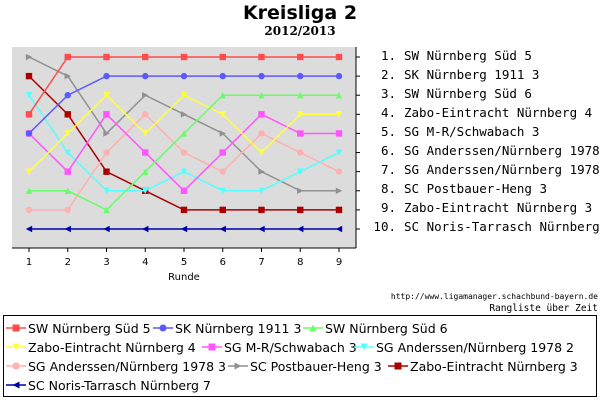 This screenshot has width=600, height=400. I want to click on x-tick-label: 8, so click(300, 262).